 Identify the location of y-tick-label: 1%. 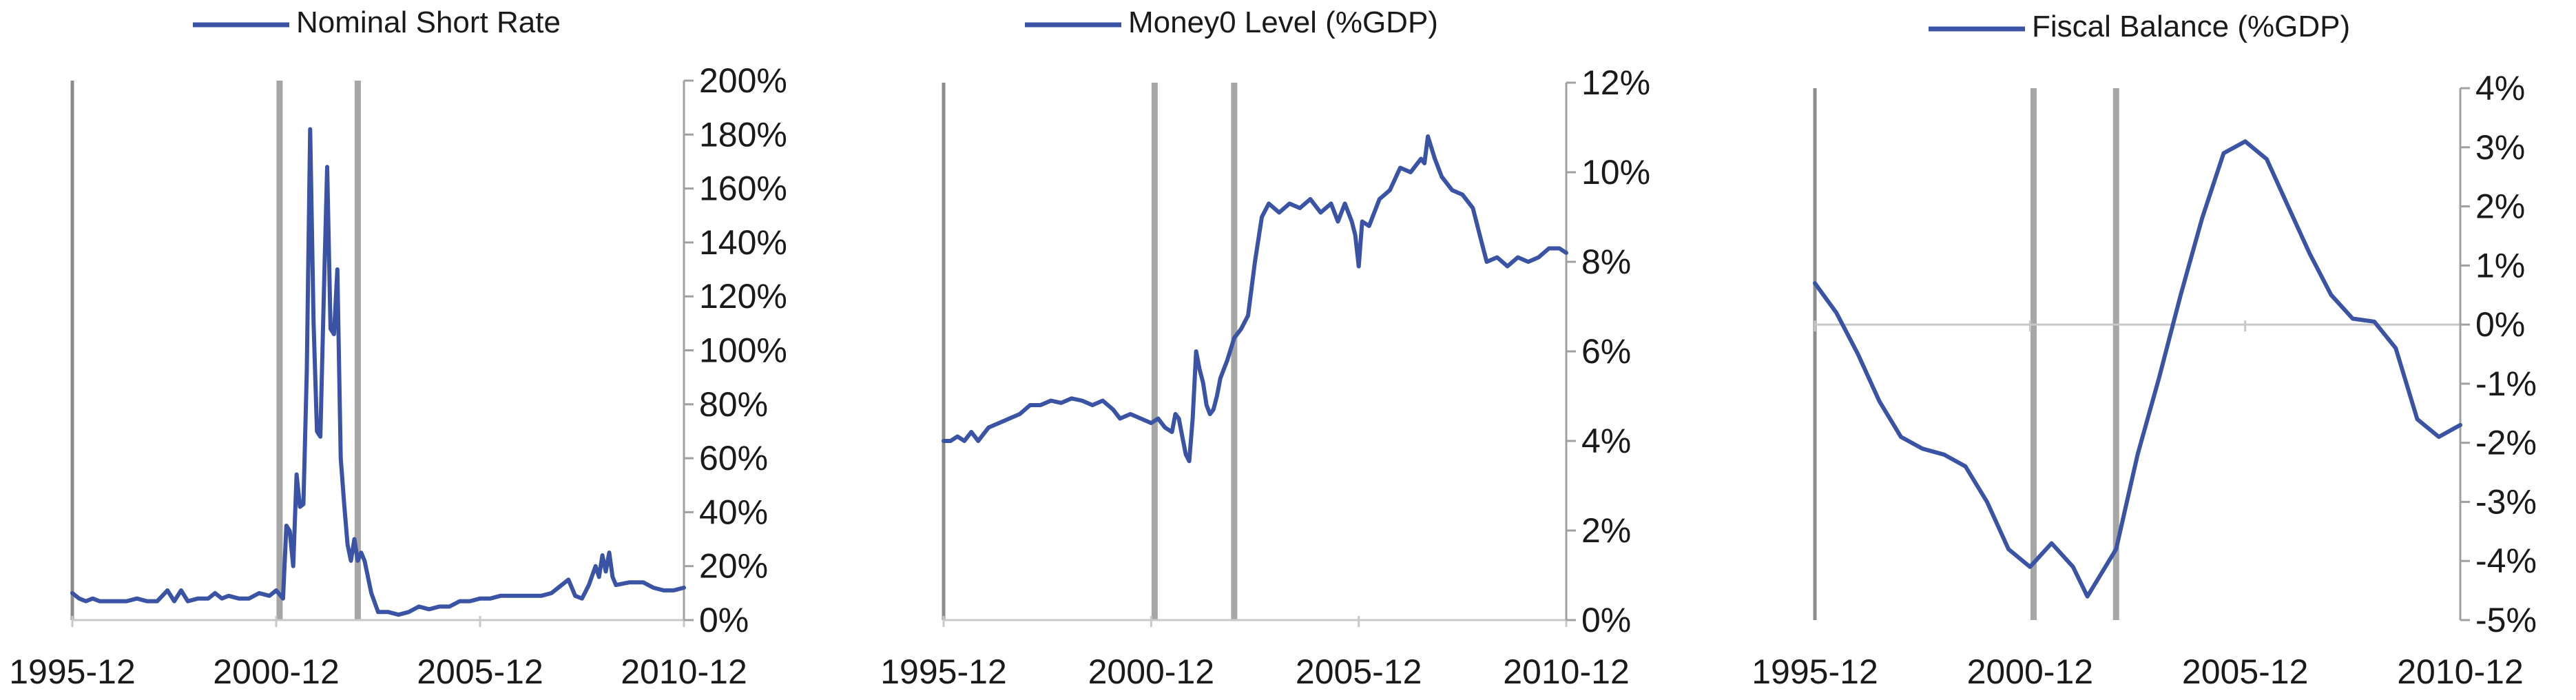
(2500, 265).